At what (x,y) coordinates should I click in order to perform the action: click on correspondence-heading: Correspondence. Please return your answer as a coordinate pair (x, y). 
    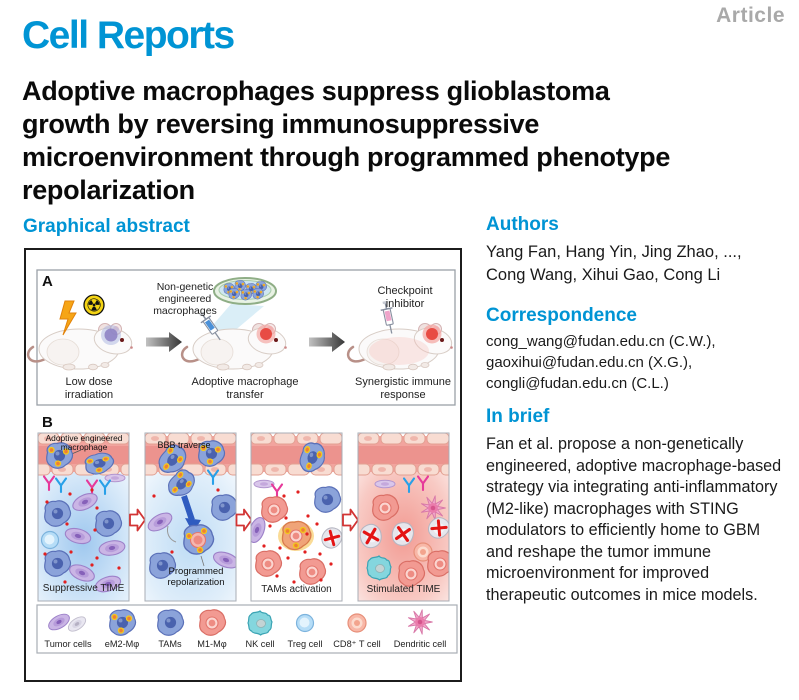
    Looking at the image, I should click on (561, 315).